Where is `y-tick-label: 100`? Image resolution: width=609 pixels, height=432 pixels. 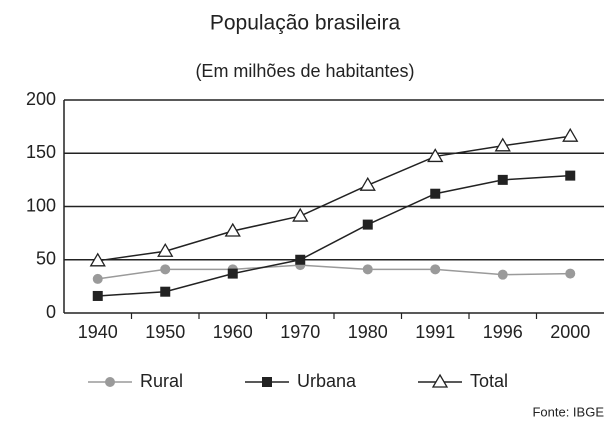 y-tick-label: 100 is located at coordinates (41, 205).